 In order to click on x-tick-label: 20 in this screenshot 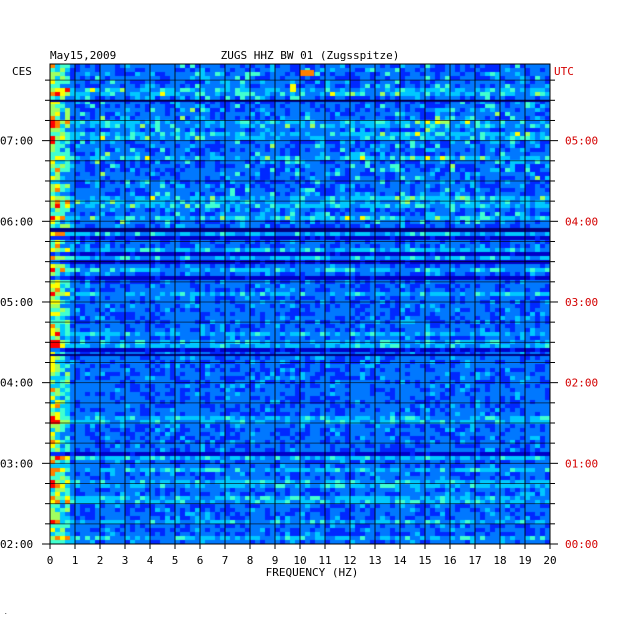, I will do `click(549, 560)`.